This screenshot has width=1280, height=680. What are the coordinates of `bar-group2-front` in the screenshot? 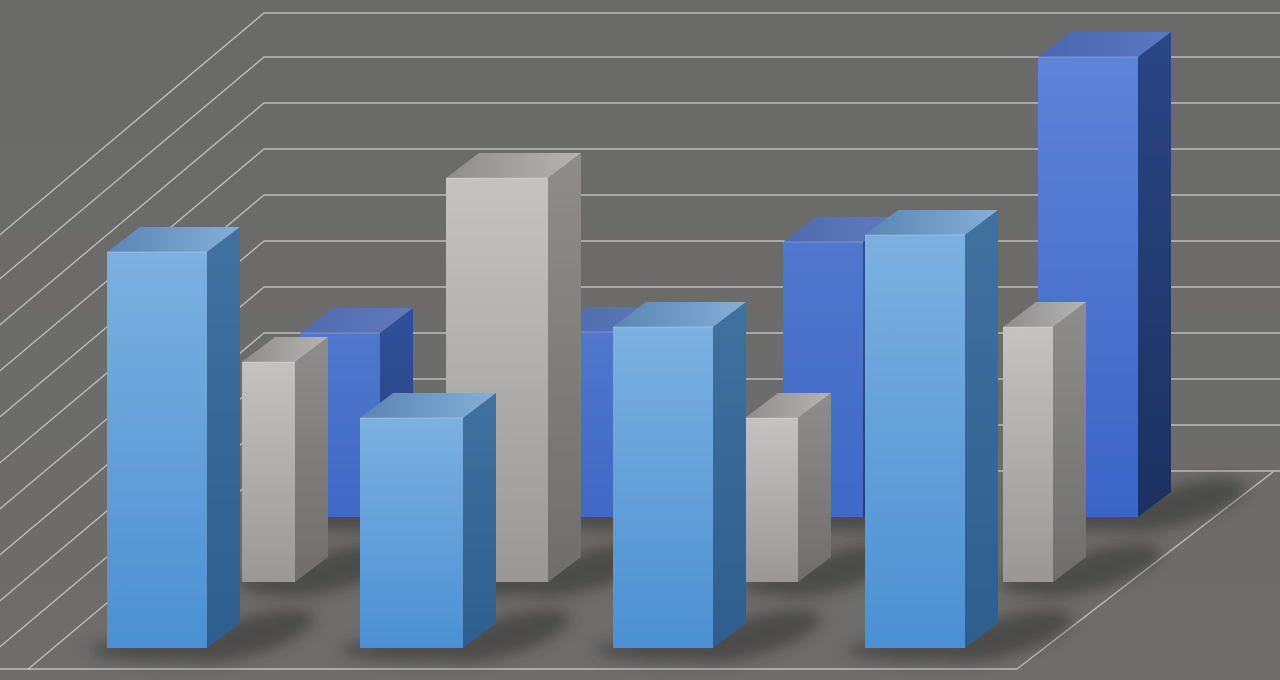 It's located at (456, 528).